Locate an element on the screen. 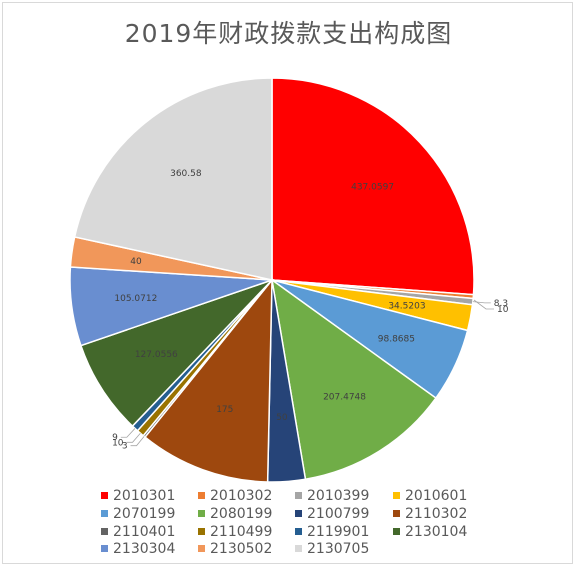 This screenshot has width=577, height=568. legend-label: 2010301 is located at coordinates (144, 496).